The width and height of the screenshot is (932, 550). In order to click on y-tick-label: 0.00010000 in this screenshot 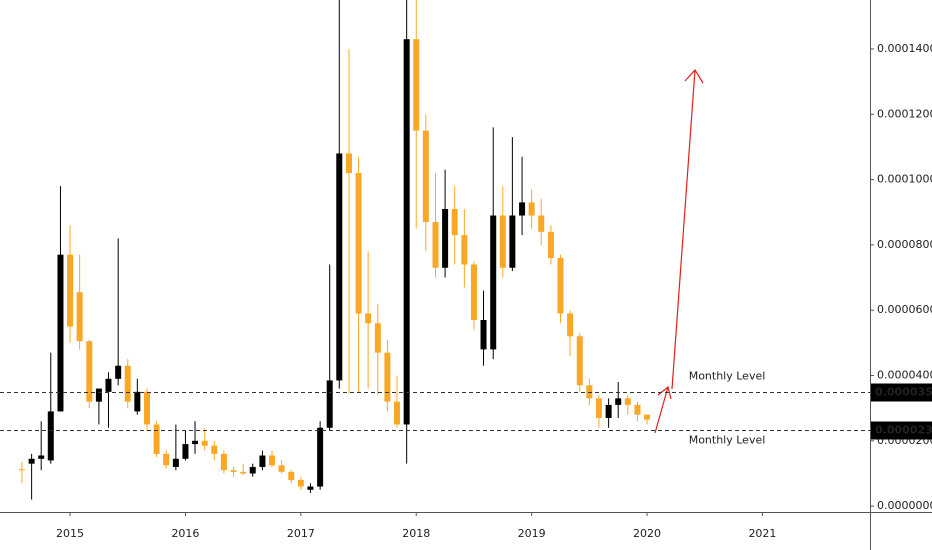, I will do `click(904, 179)`.